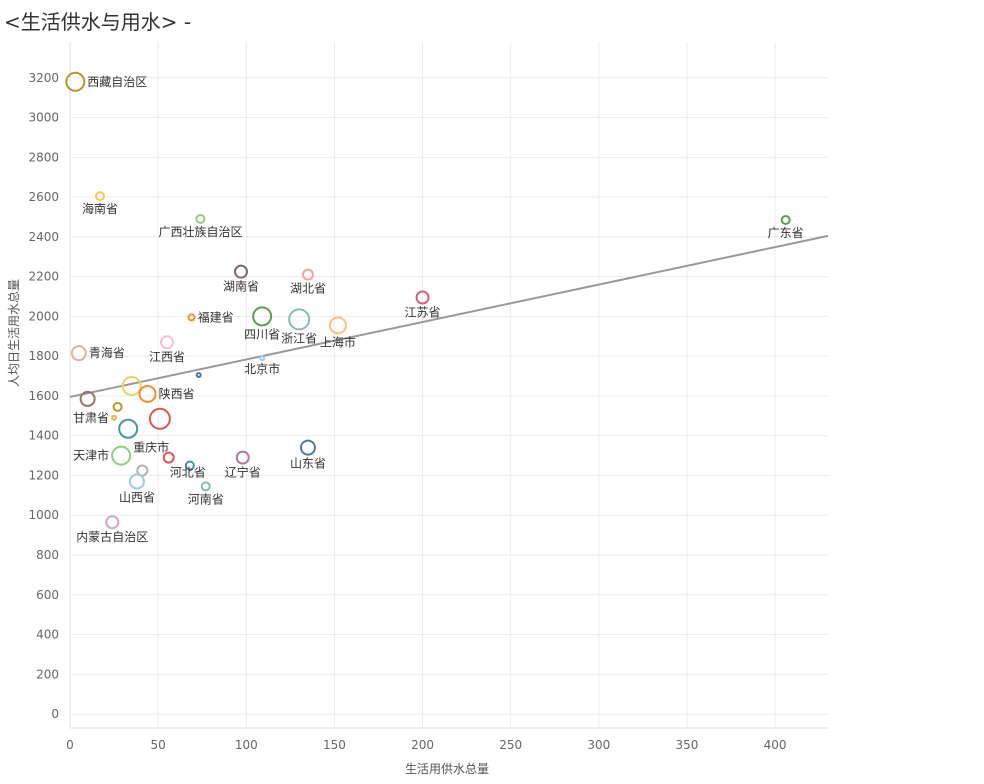 The image size is (984, 784). I want to click on point-label: 陕西省, so click(177, 393).